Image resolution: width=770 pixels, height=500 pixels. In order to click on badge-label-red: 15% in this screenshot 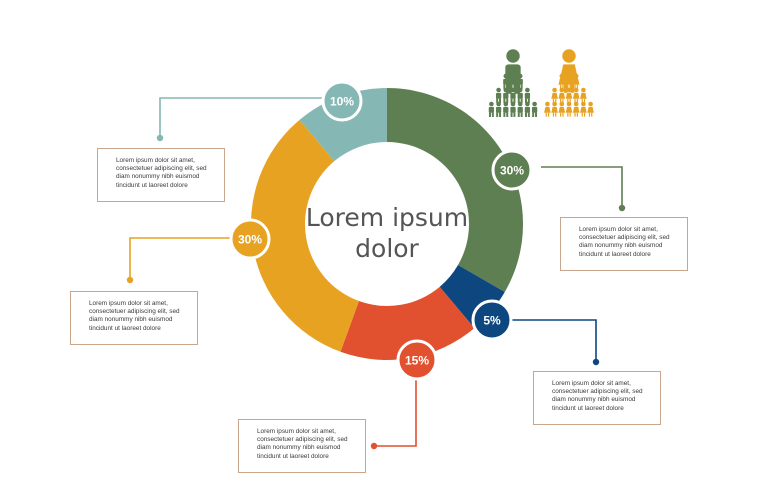, I will do `click(417, 361)`.